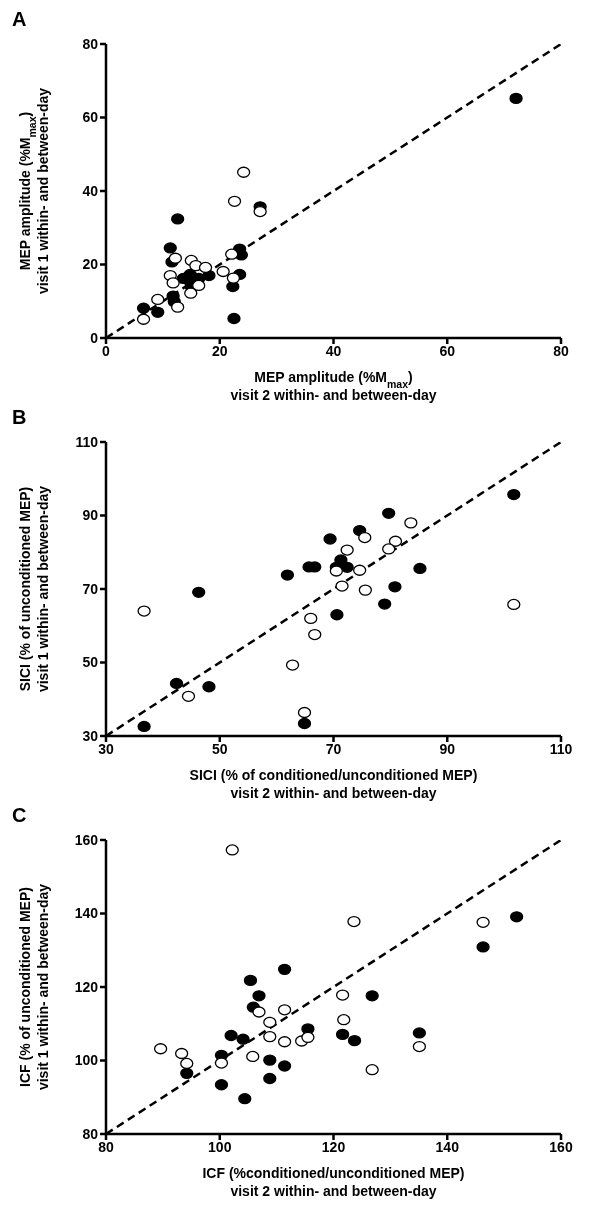 The height and width of the screenshot is (1225, 599). What do you see at coordinates (90, 735) in the screenshot?
I see `y-tick-label: 30` at bounding box center [90, 735].